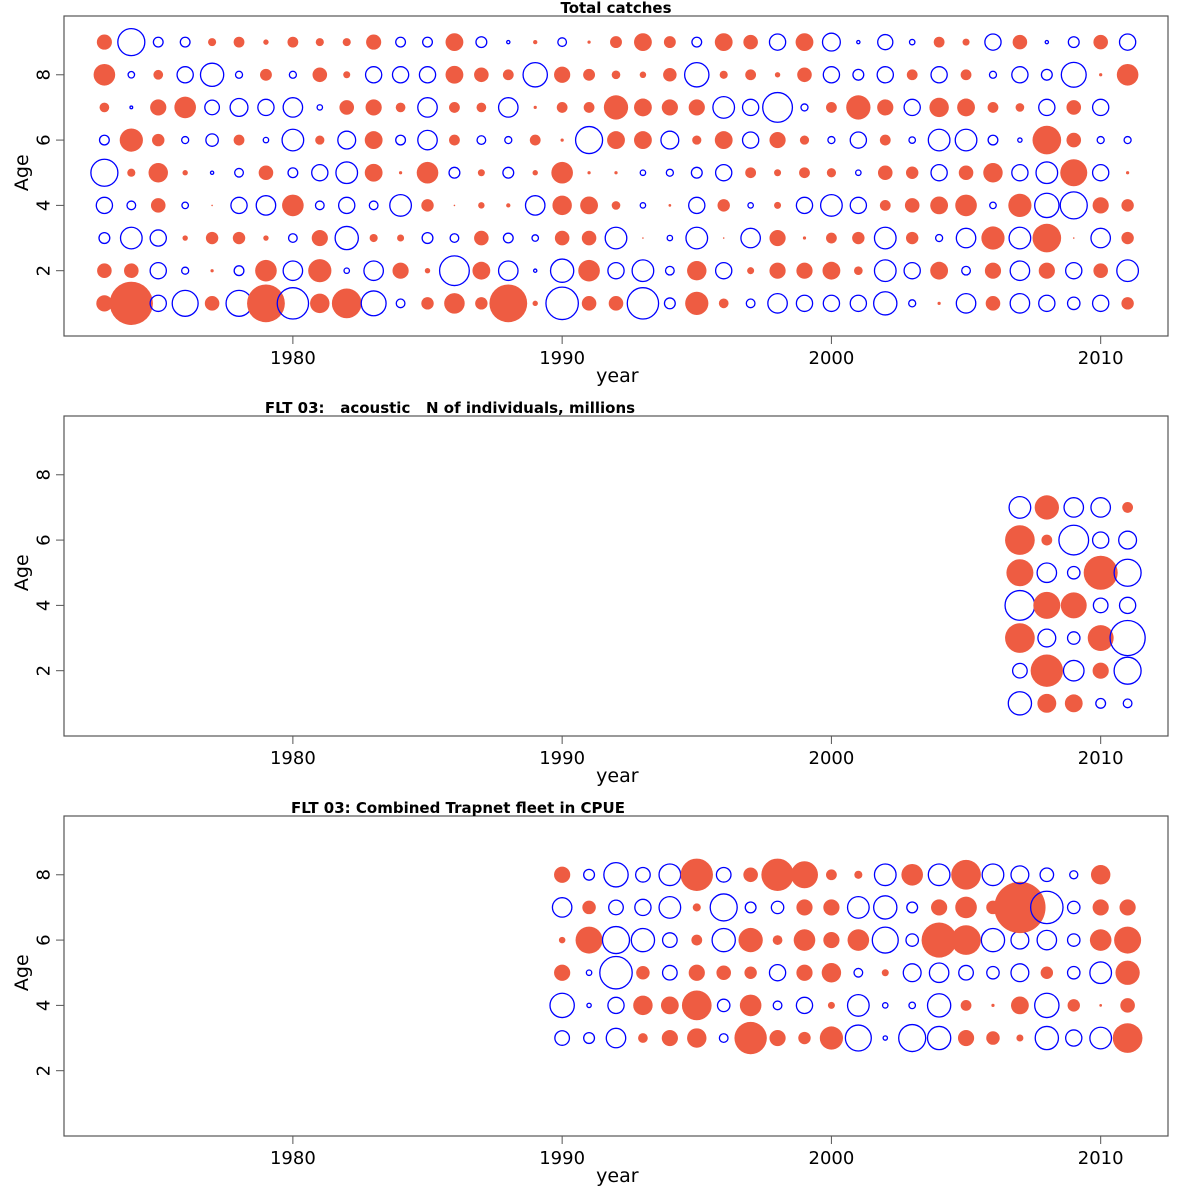 The width and height of the screenshot is (1200, 1200). Describe the element at coordinates (616, 874) in the screenshot. I see `negative-bubble-age8-1992` at that location.